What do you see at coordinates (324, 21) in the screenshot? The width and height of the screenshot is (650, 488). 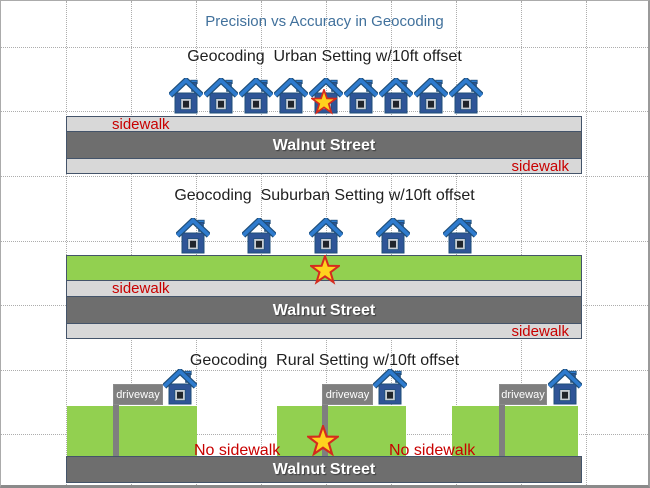 I see `diagram-title: Precision vs Accuracy in Geocoding` at bounding box center [324, 21].